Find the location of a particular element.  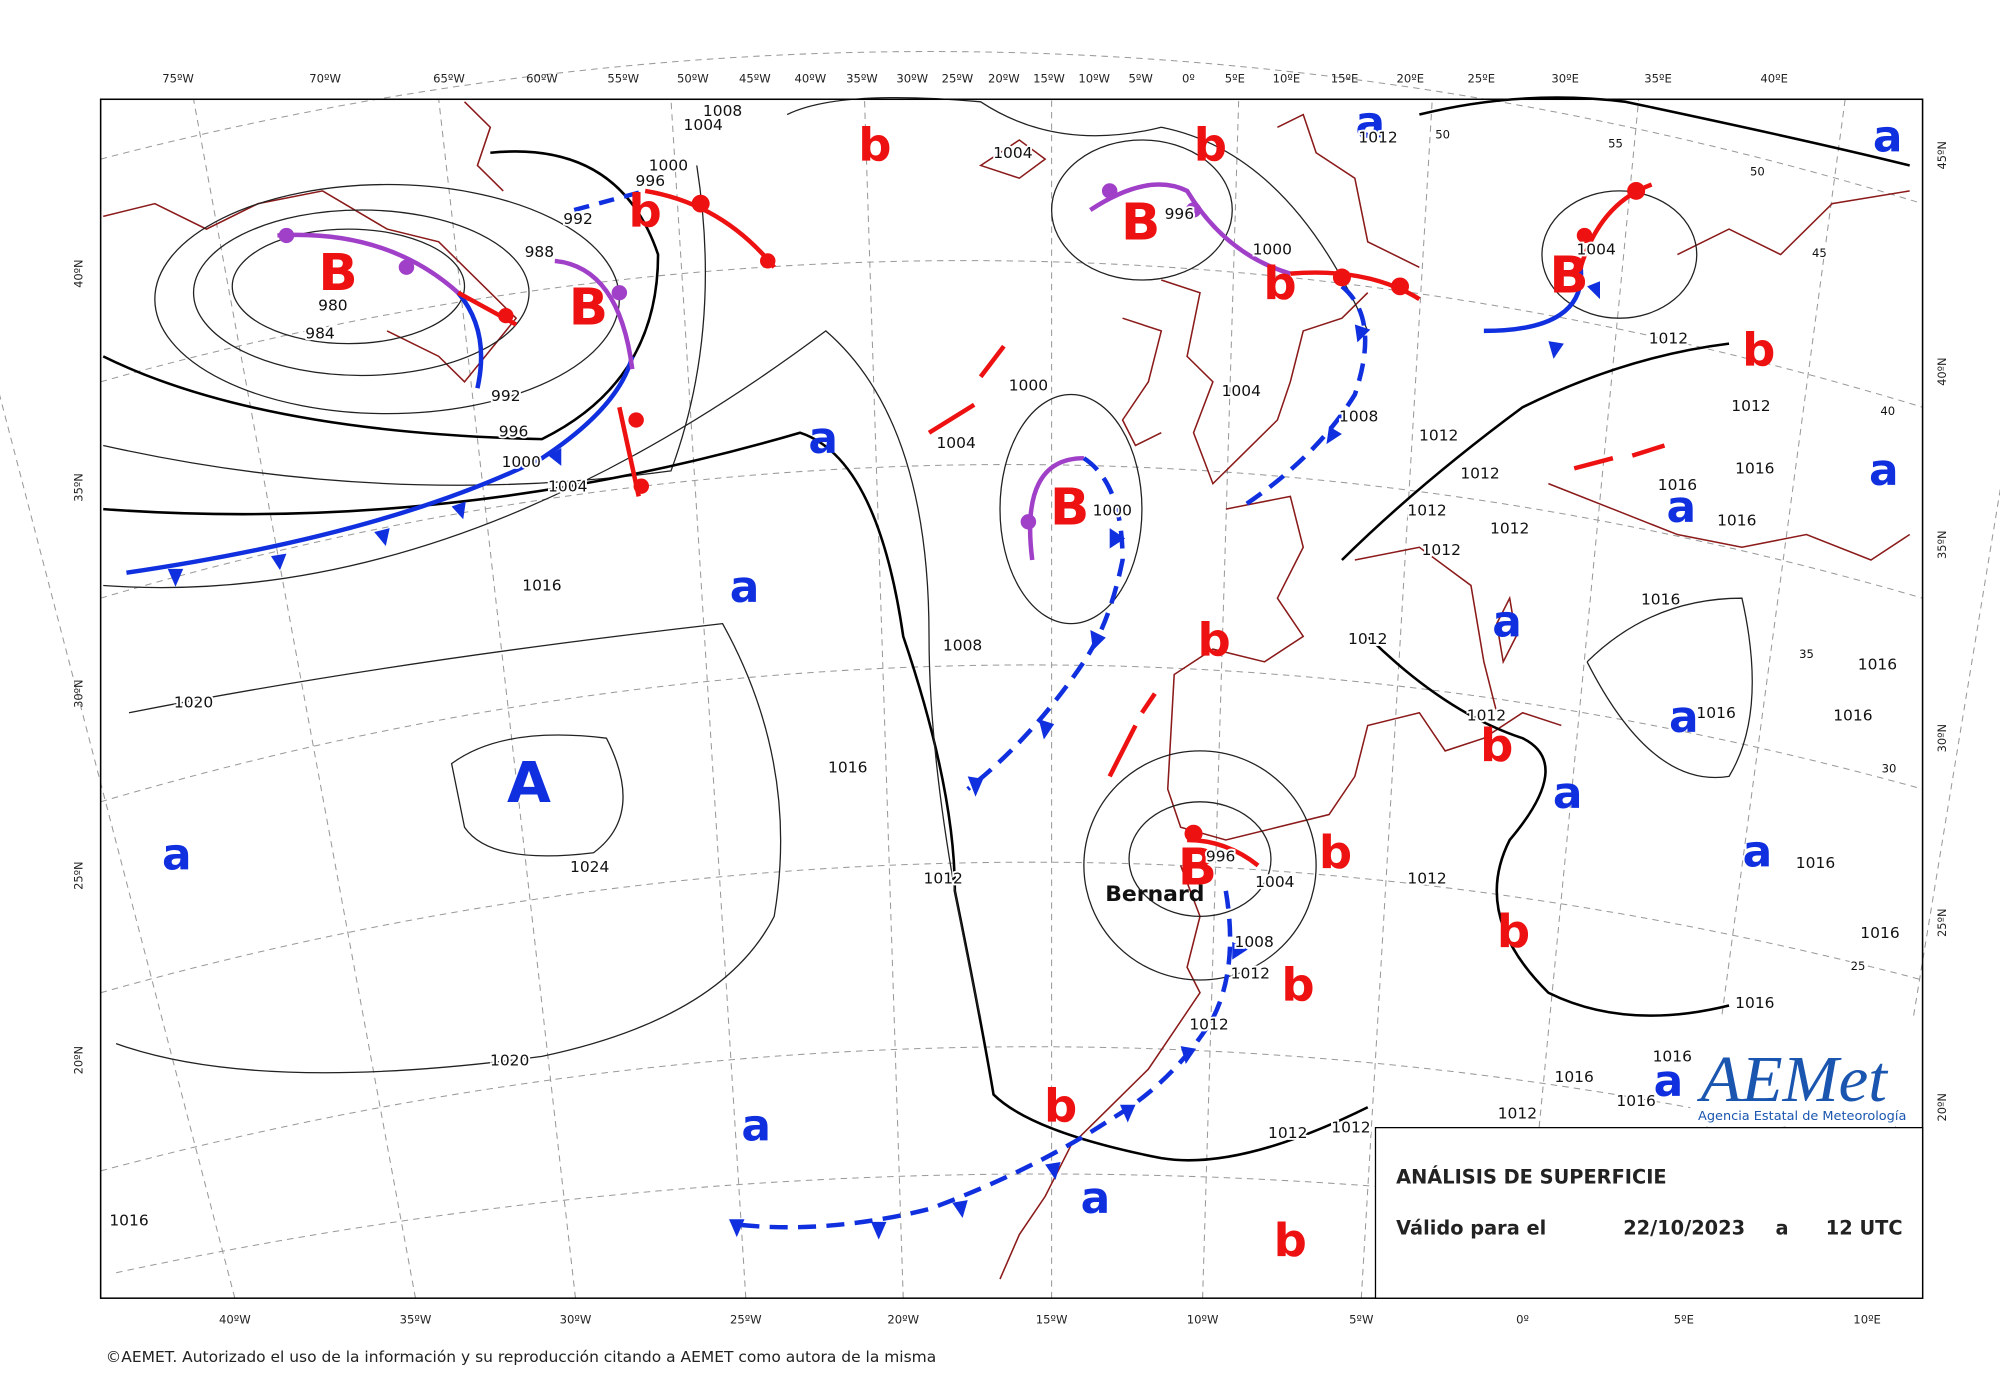

isobar-label: 25 is located at coordinates (1858, 966).